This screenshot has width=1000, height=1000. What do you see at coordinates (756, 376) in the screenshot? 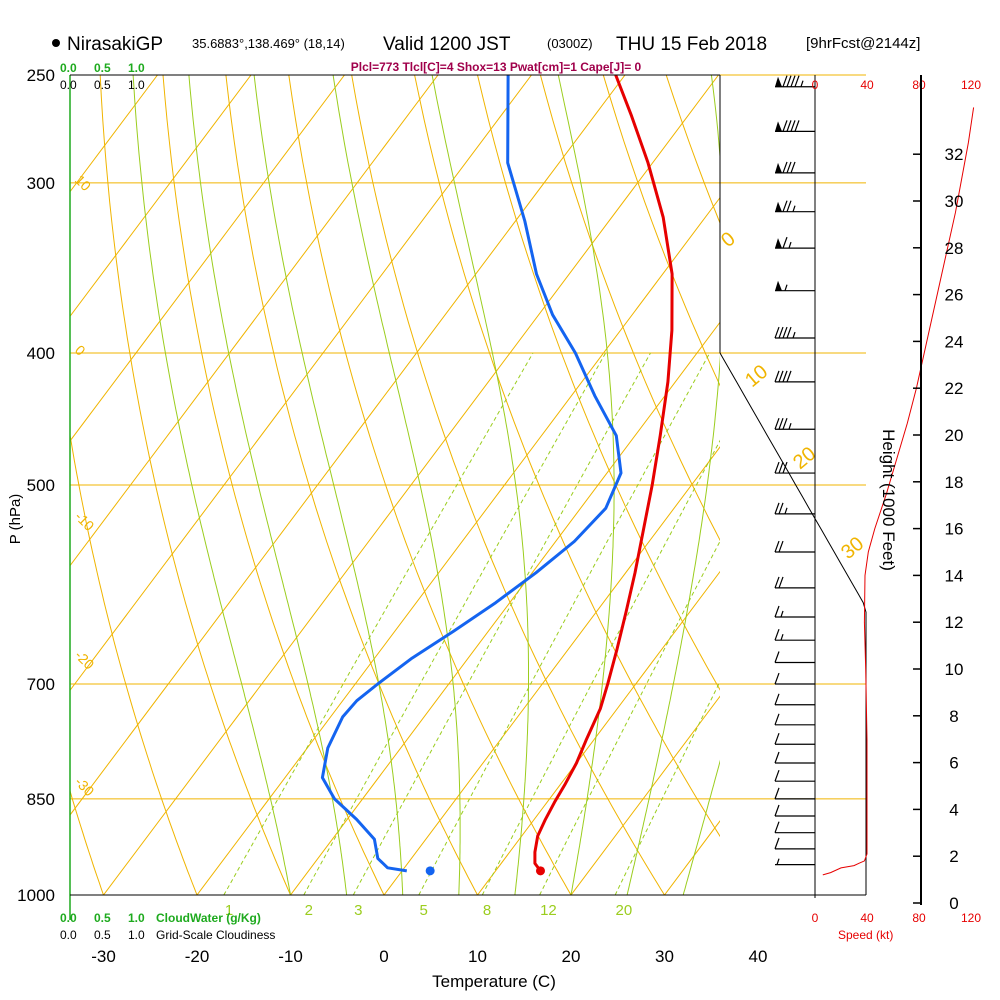
I see `isotherm-label-right-1: 10` at bounding box center [756, 376].